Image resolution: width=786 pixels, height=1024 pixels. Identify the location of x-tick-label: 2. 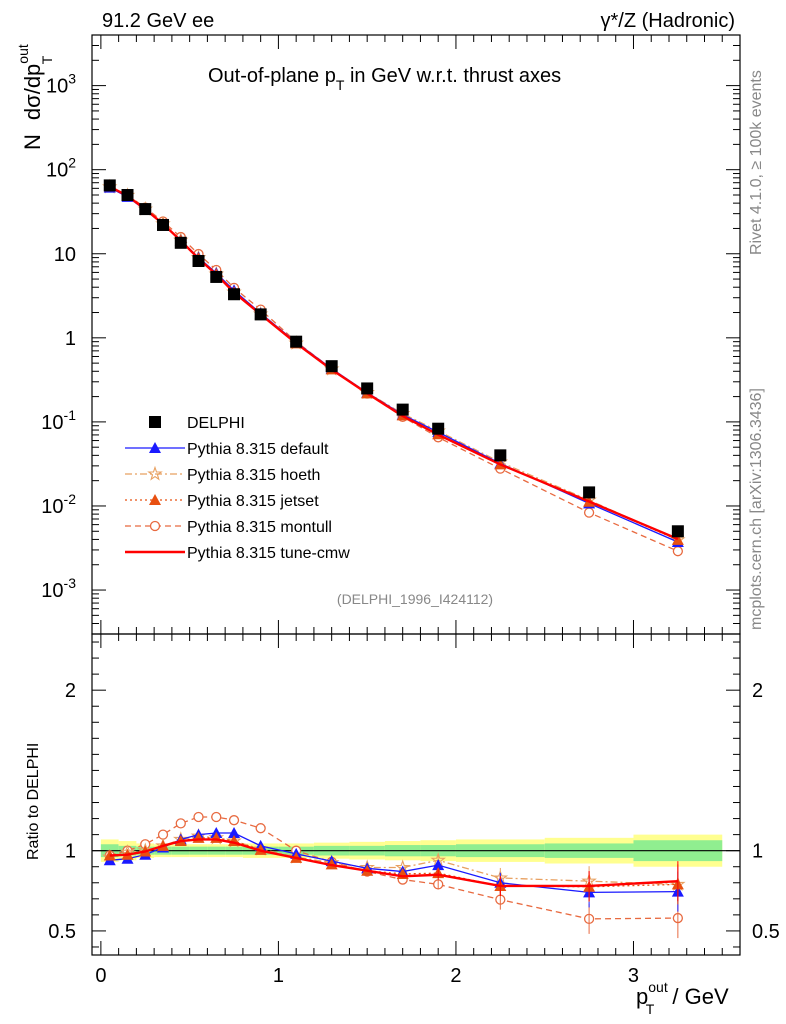
(455, 976).